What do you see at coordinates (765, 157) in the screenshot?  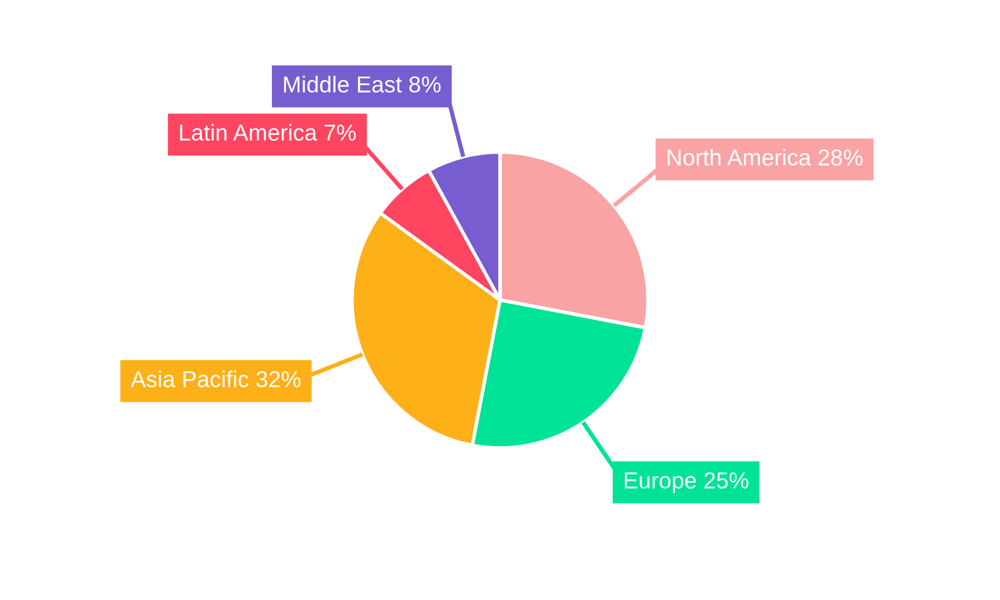 I see `slice-label: North America 28%` at bounding box center [765, 157].